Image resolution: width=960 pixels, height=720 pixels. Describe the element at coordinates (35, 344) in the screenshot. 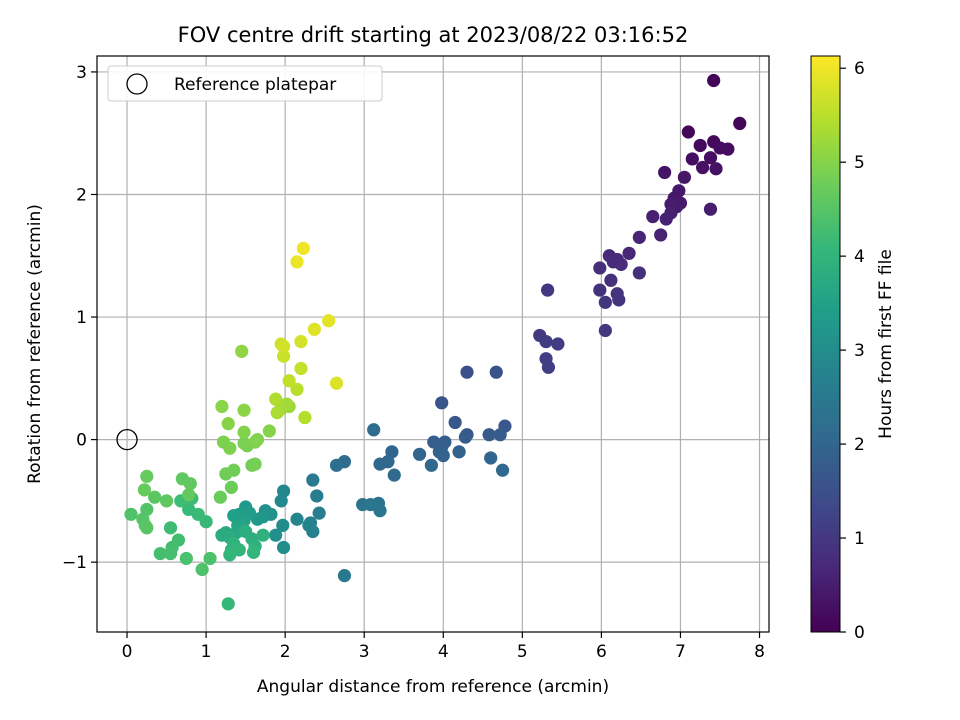

I see `y-axis-label: Rotation from reference (arcmin)` at that location.